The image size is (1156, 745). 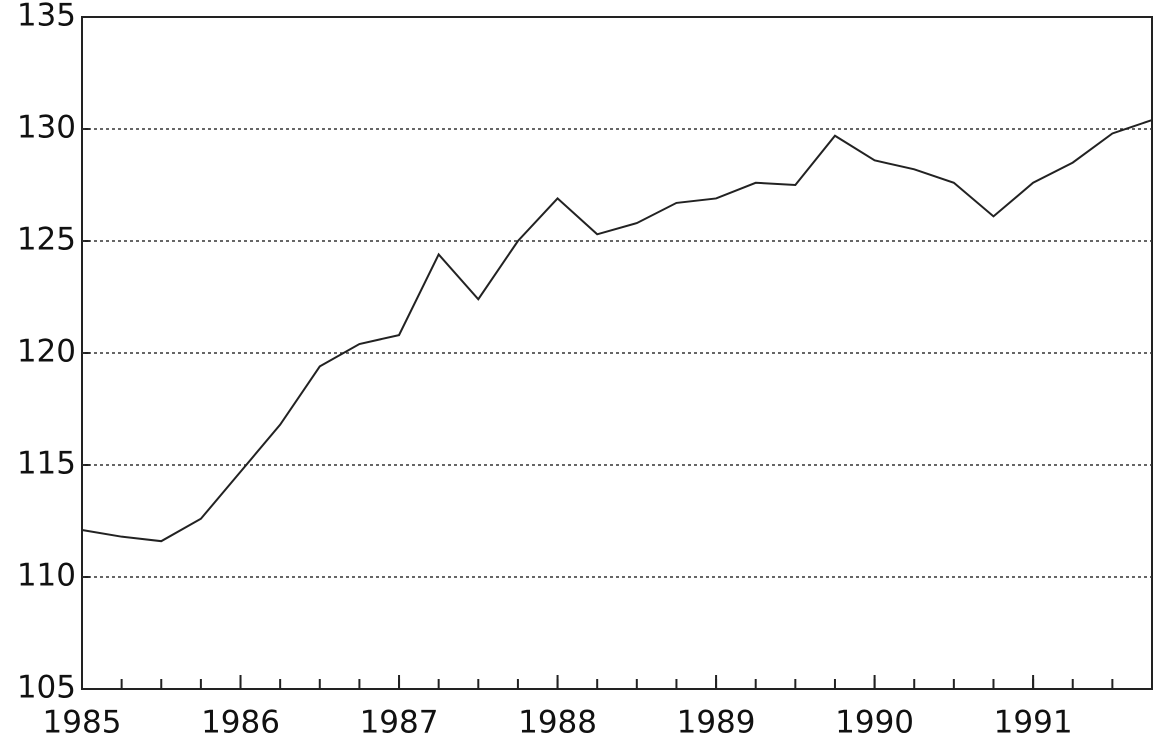 What do you see at coordinates (716, 723) in the screenshot?
I see `x-tick-label: 1989` at bounding box center [716, 723].